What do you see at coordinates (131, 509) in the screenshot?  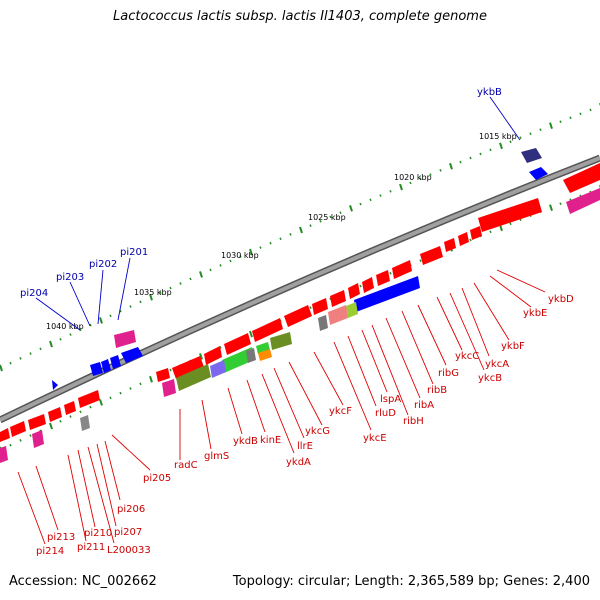 I see `label-pi206: pi206` at bounding box center [131, 509].